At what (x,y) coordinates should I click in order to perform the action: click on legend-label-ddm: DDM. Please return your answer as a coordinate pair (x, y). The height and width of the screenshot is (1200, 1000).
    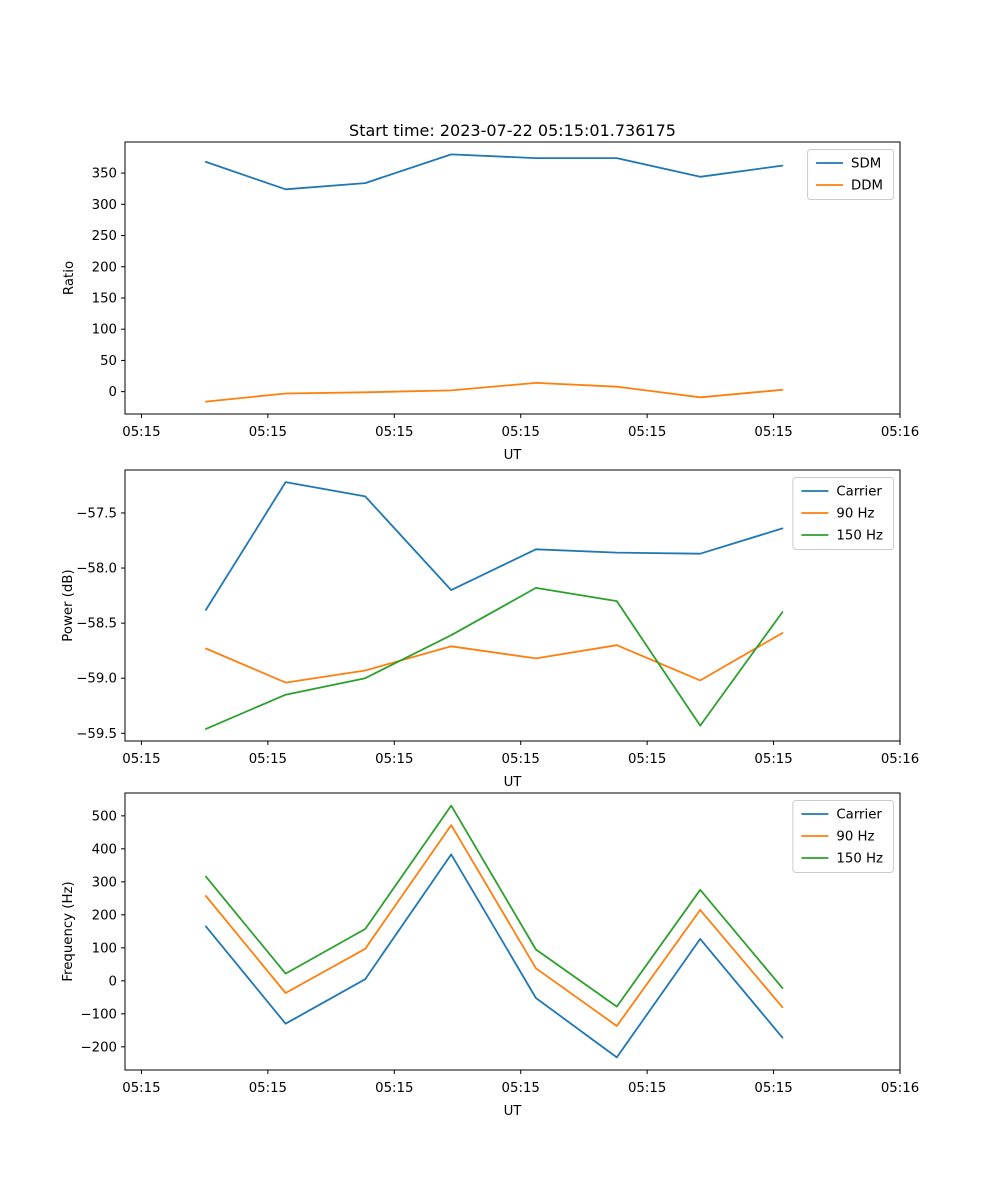
    Looking at the image, I should click on (867, 186).